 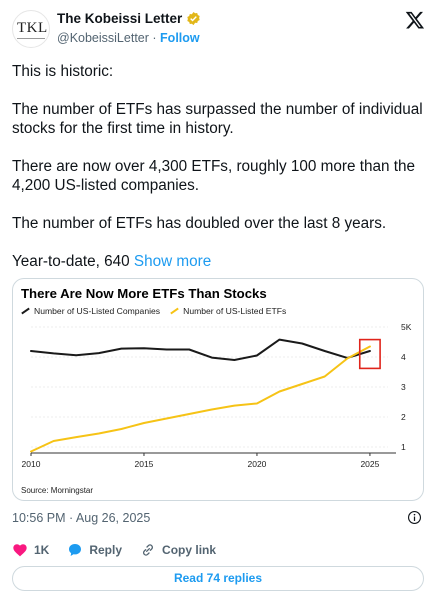 I want to click on verified-badge-icon, so click(x=193, y=18).